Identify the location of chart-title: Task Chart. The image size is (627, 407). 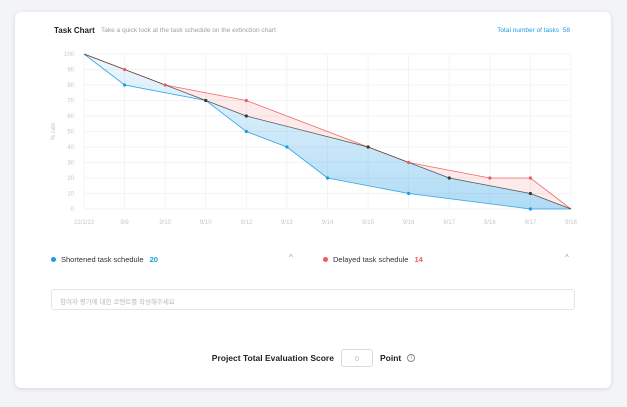
(74, 30).